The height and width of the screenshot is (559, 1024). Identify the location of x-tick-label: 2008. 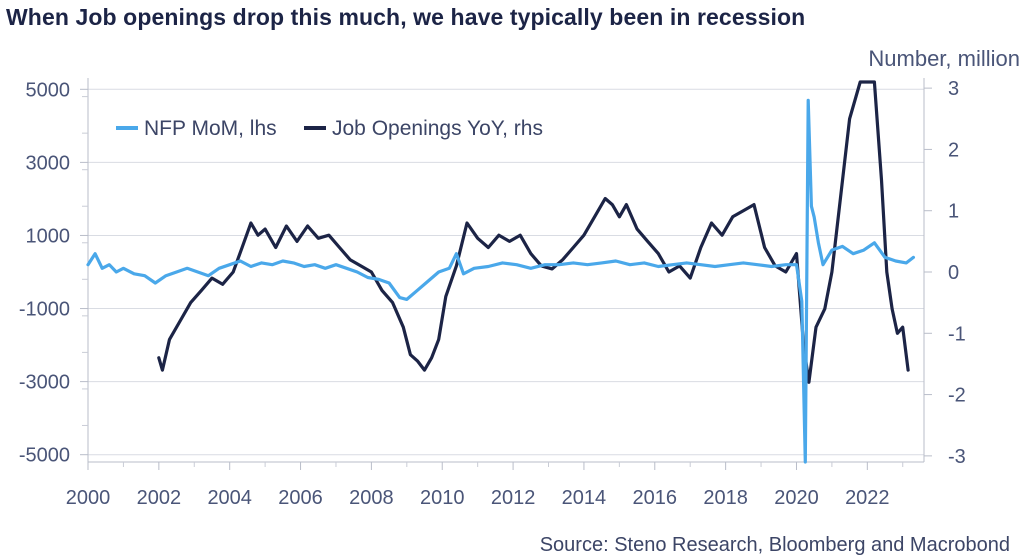
(371, 498).